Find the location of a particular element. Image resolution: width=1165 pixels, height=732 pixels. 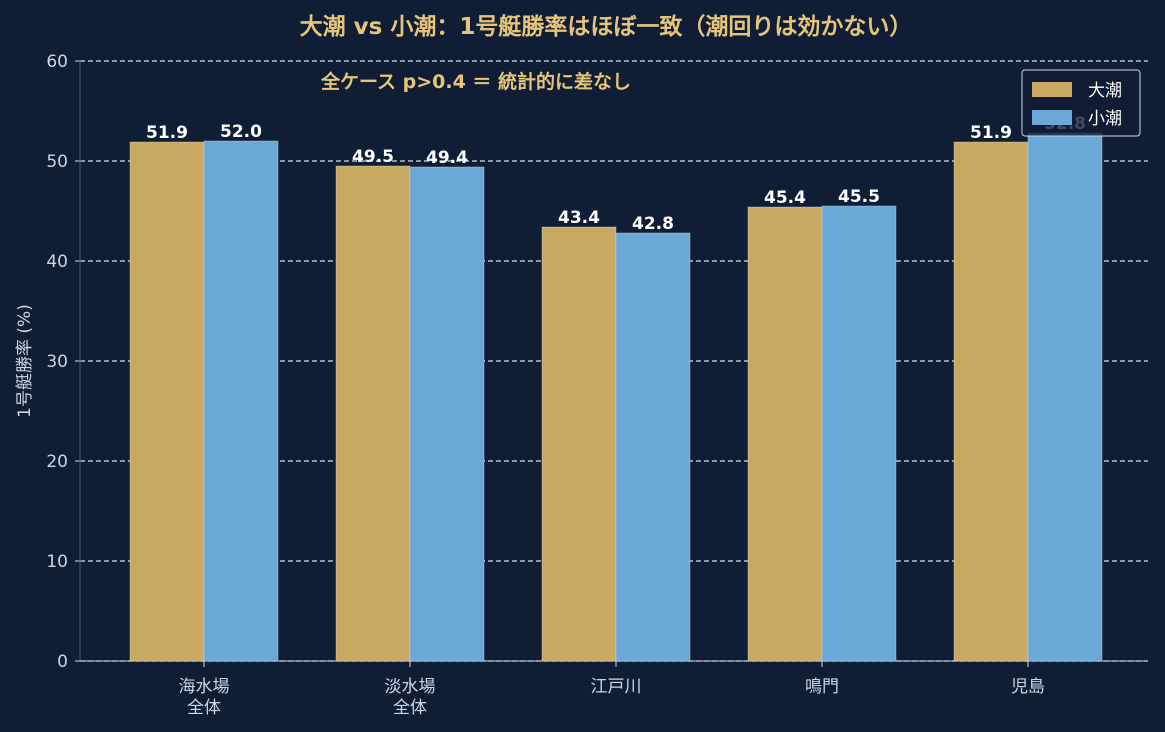

chart-title: 大潮 vs 小潮：1号艇勝率はほぼ一致（潮回りは効かない） is located at coordinates (606, 26).